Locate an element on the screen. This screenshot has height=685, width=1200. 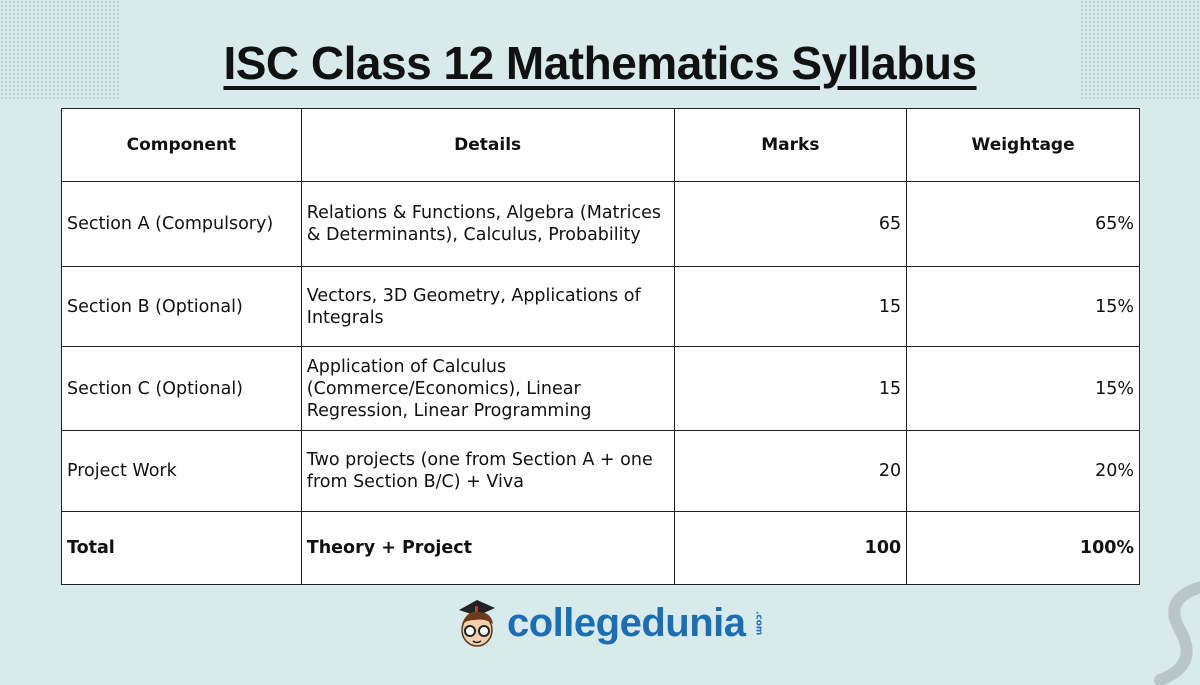
table-total-row: Total Theory + Project 100 100% is located at coordinates (600, 548).